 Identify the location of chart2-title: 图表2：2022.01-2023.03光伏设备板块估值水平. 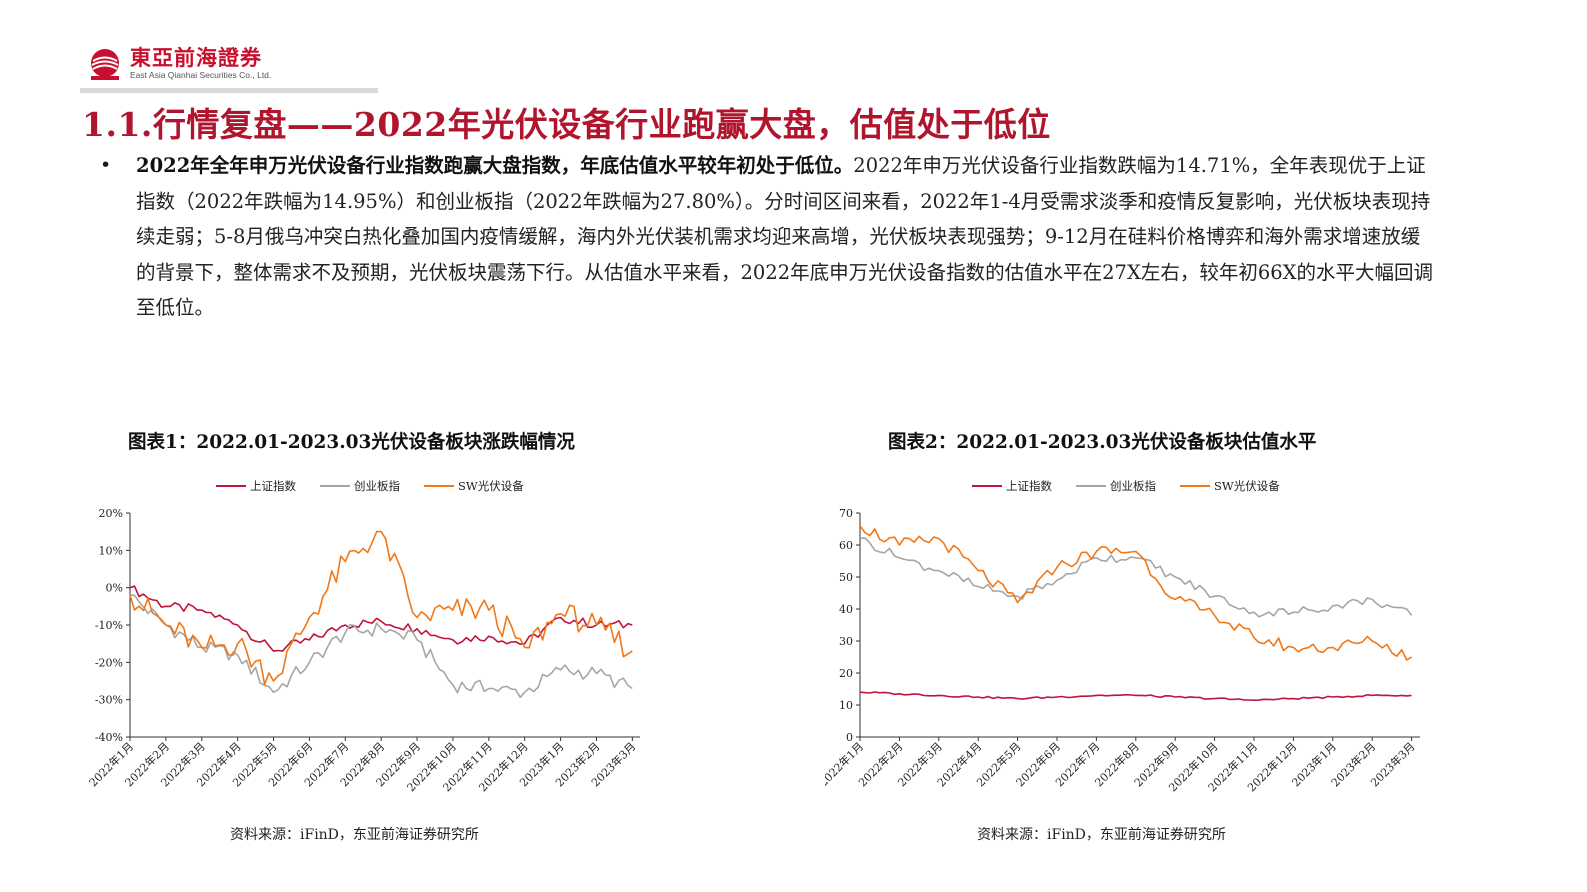
(1102, 442).